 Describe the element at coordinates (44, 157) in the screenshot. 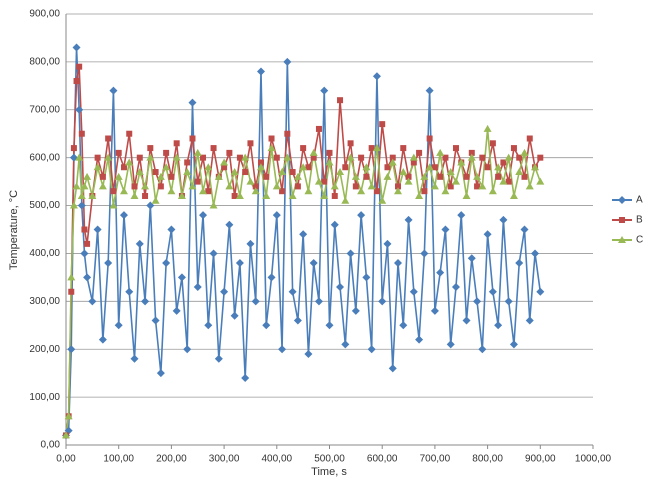

I see `y-tick-label: 600,00` at that location.